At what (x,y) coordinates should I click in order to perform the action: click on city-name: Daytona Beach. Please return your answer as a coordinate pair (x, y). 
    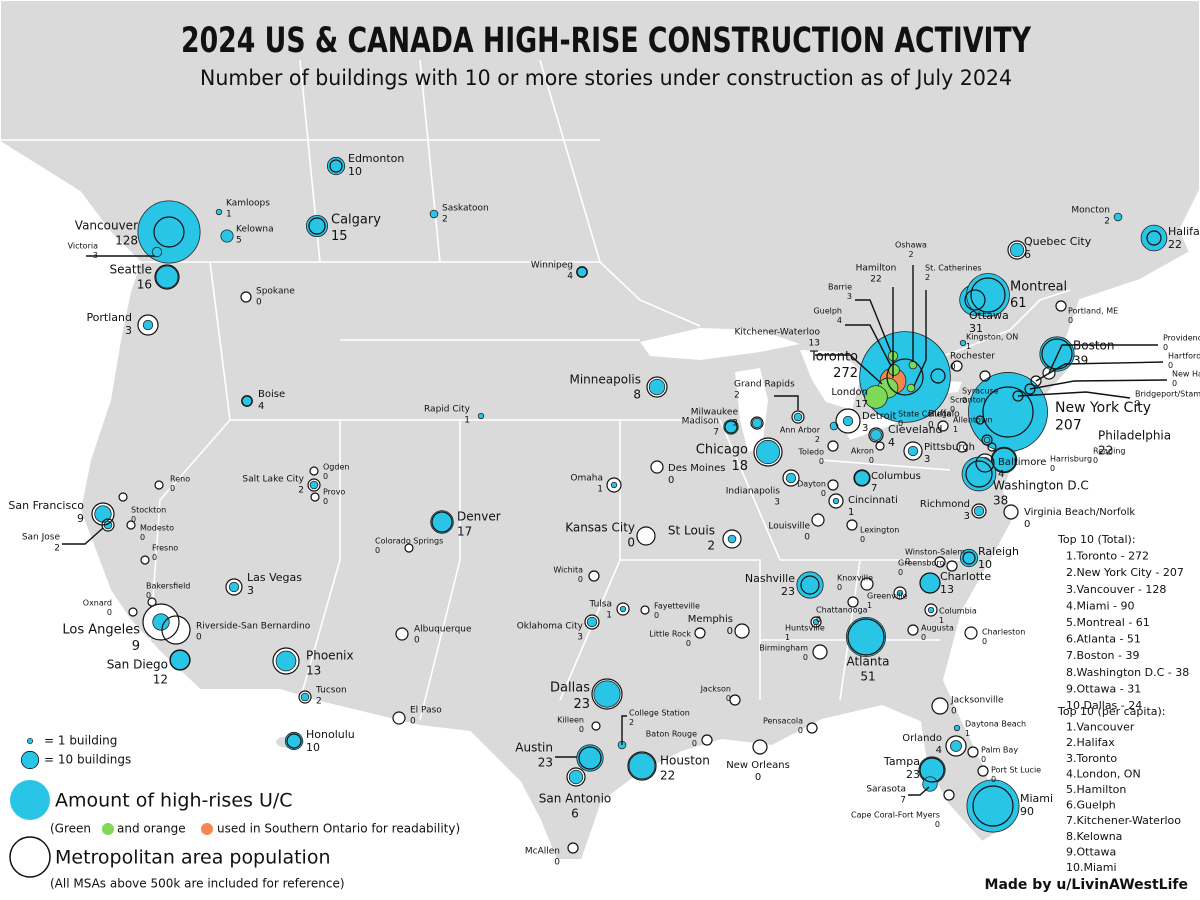
    Looking at the image, I should click on (995, 724).